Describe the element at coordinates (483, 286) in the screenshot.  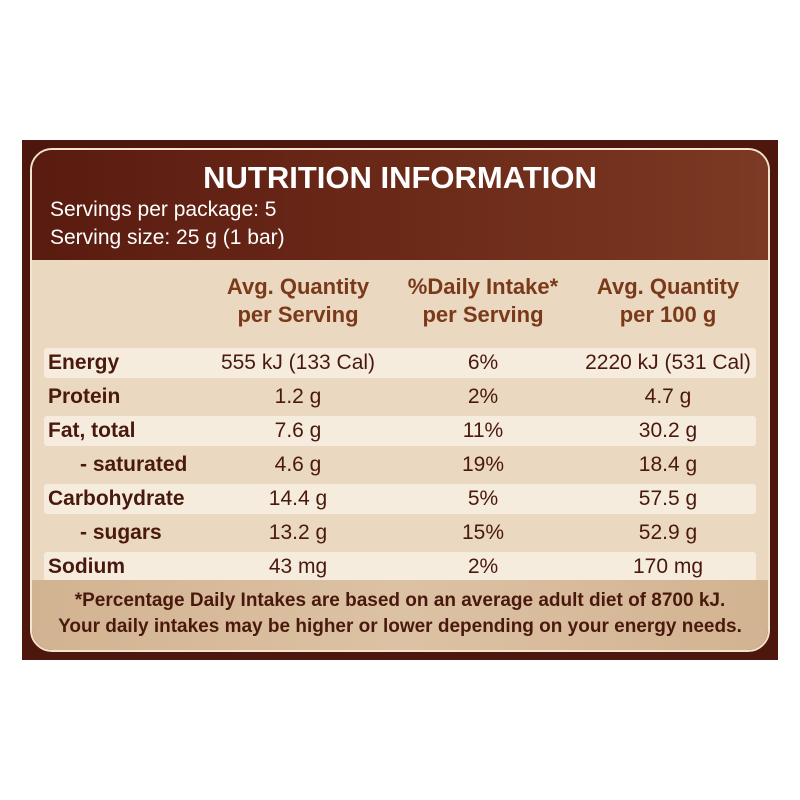
I see `column-header: %Daily Intake*` at that location.